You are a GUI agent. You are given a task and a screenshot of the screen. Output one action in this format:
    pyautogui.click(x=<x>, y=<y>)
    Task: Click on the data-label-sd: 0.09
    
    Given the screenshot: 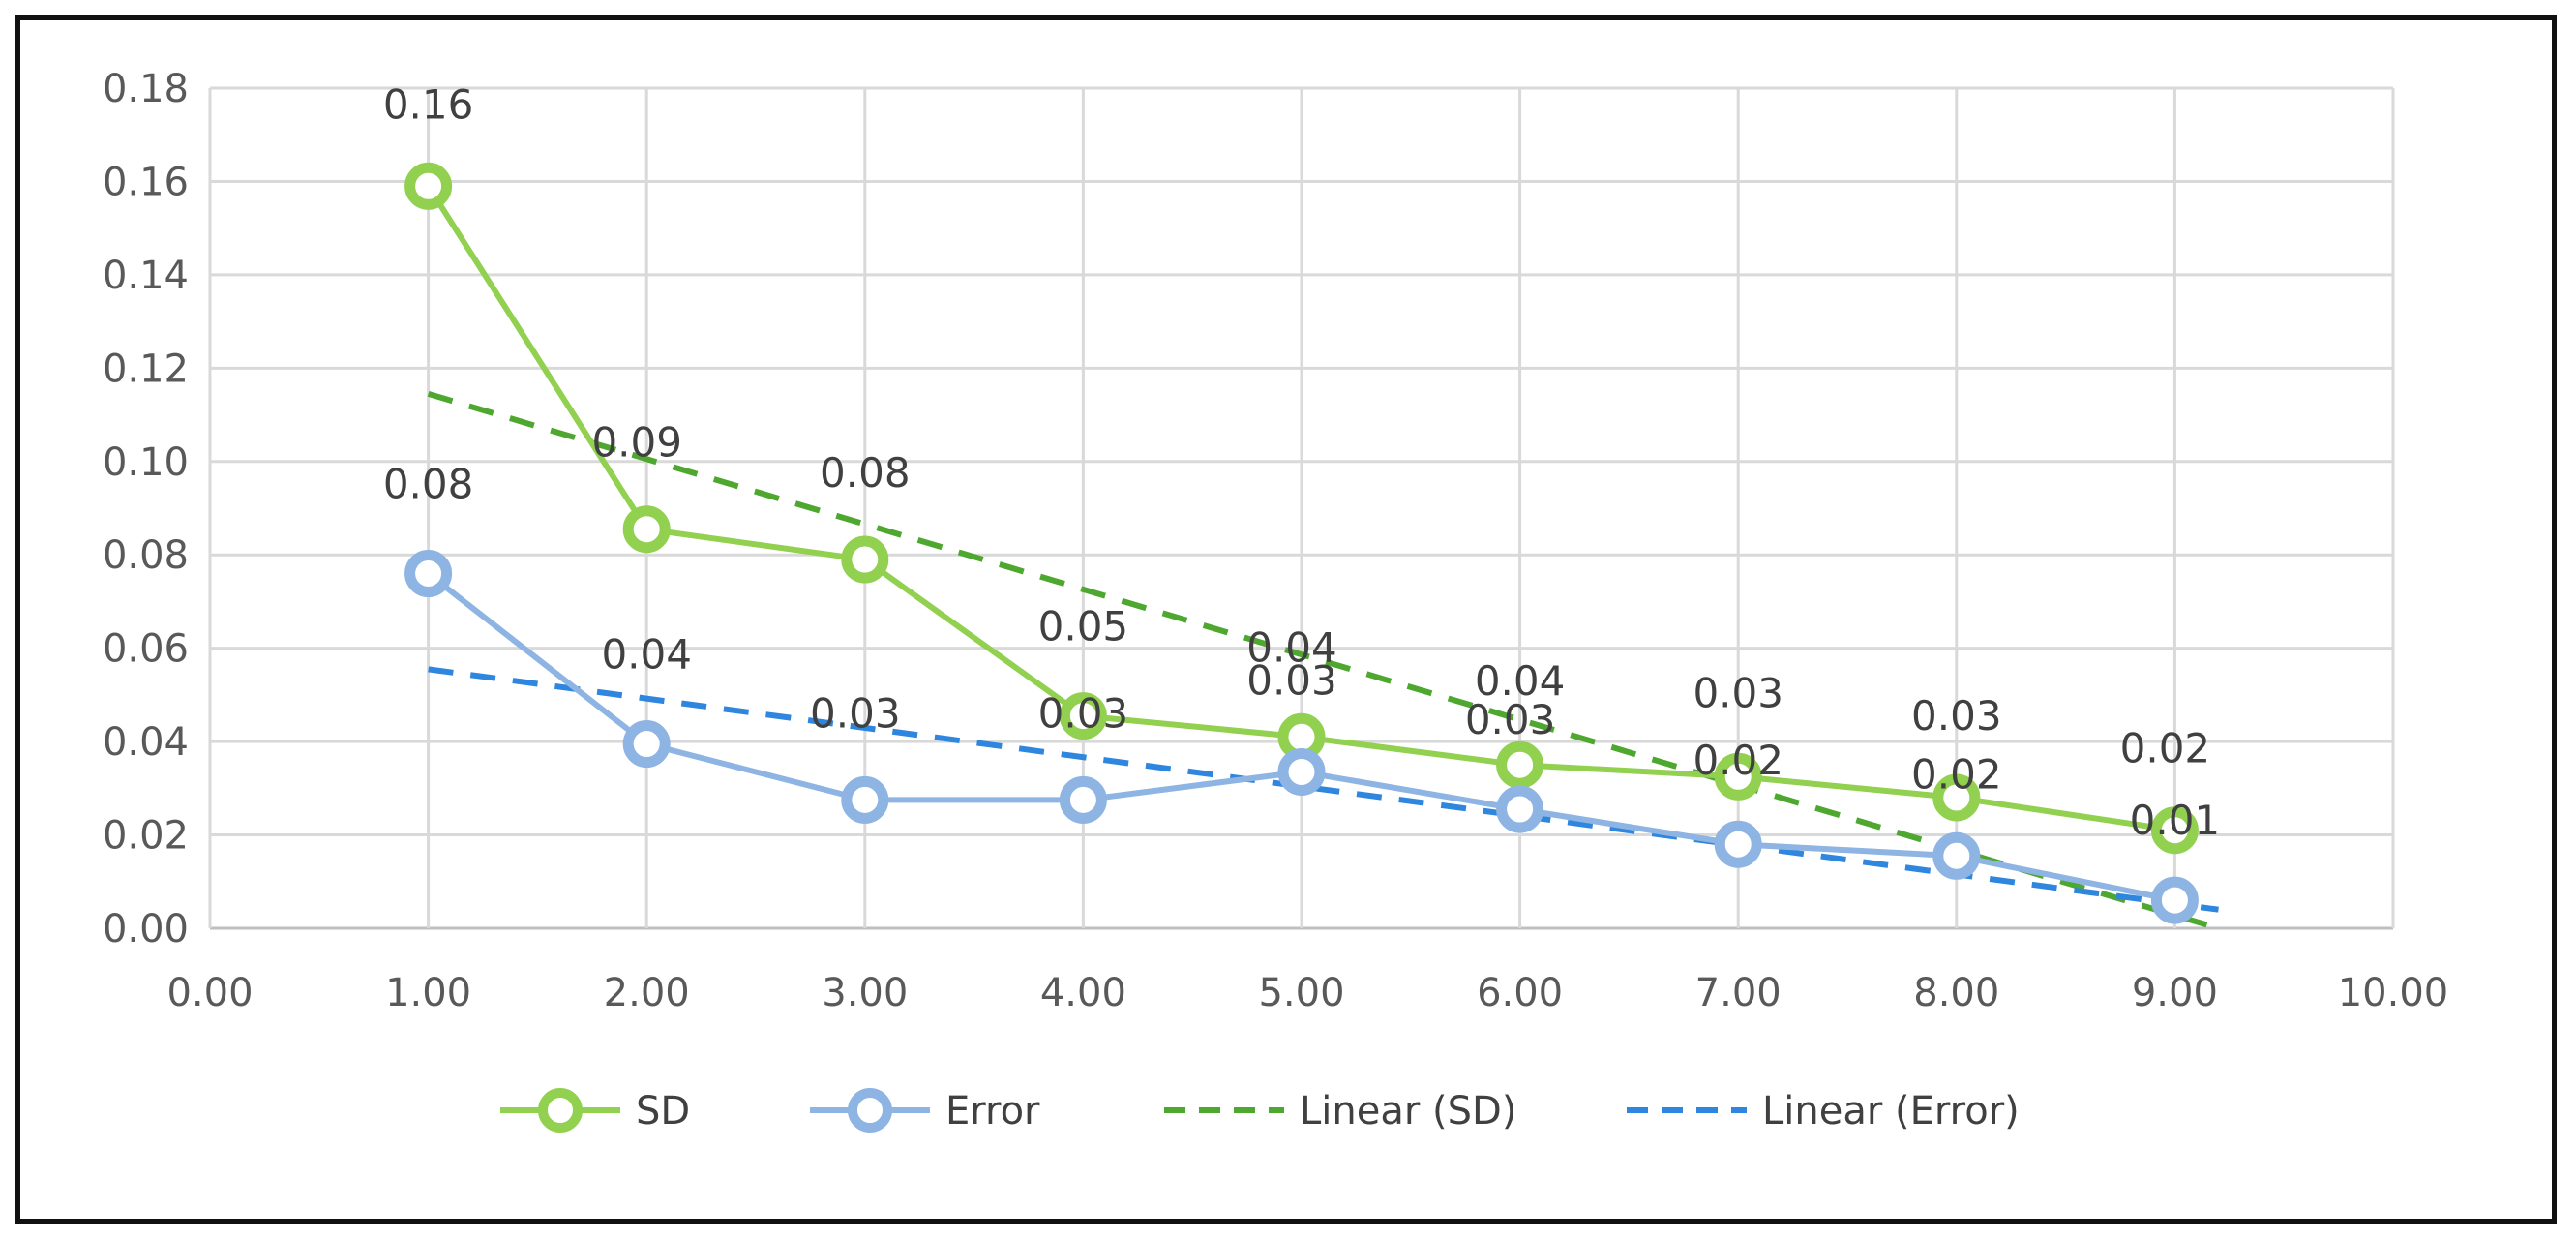 What is the action you would take?
    pyautogui.click(x=636, y=443)
    